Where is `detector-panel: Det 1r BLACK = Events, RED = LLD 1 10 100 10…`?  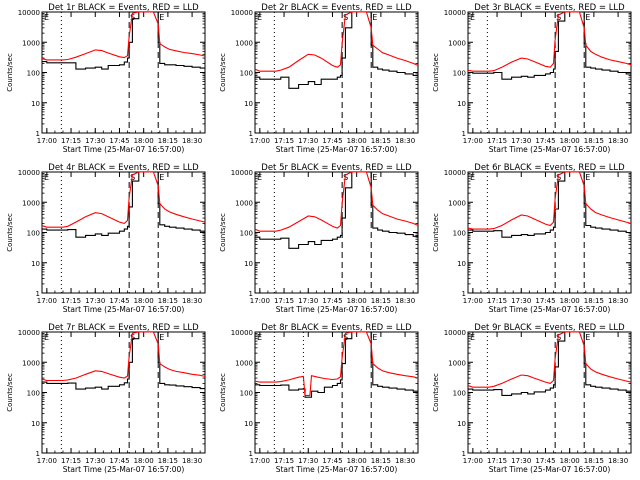
detector-panel: Det 1r BLACK = Events, RED = LLD 1 10 100 10… is located at coordinates (106, 78).